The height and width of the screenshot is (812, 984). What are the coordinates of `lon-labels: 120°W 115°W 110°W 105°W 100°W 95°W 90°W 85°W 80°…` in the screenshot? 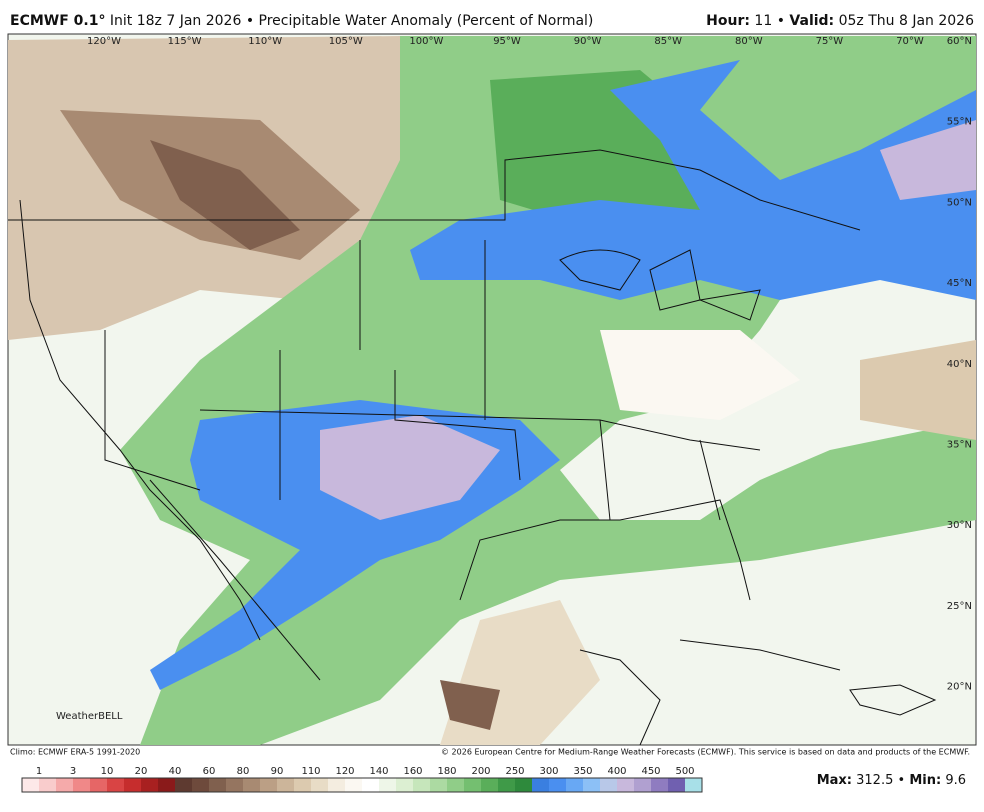 It's located at (505, 41).